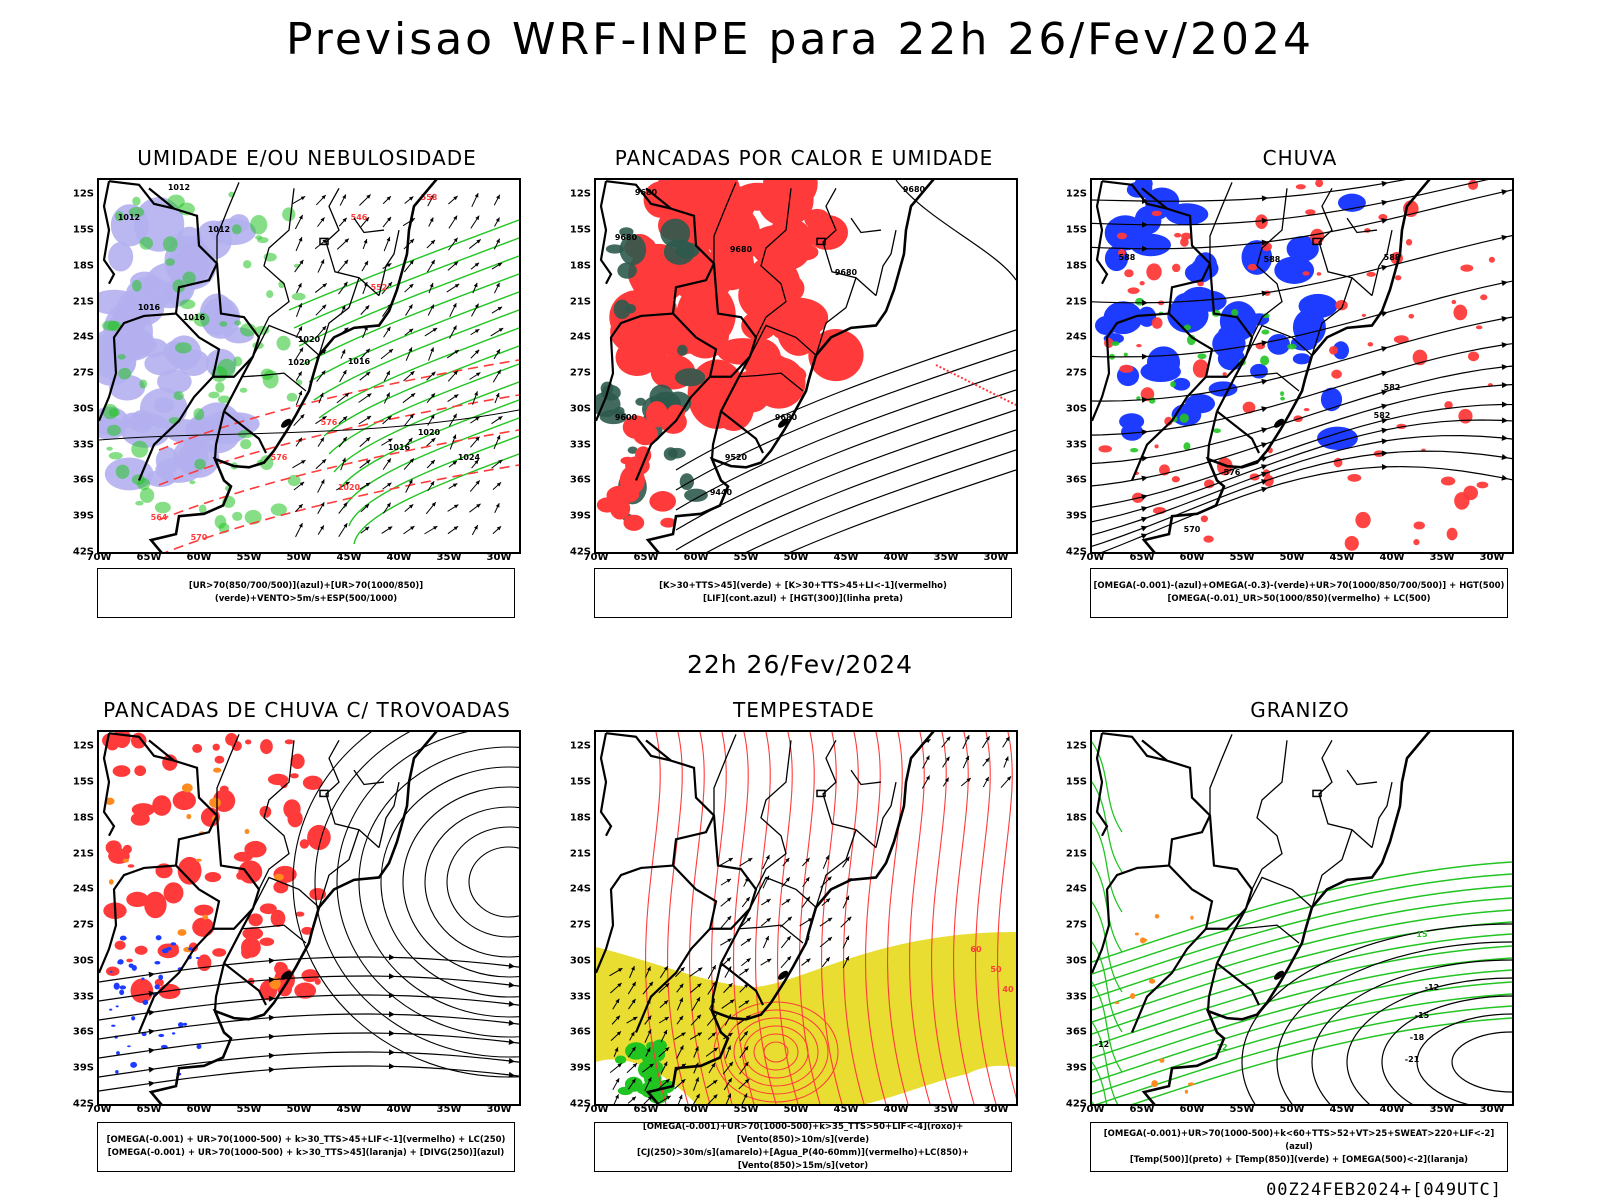  Describe the element at coordinates (1102, 1044) in the screenshot. I see `contour-label: -12` at that location.